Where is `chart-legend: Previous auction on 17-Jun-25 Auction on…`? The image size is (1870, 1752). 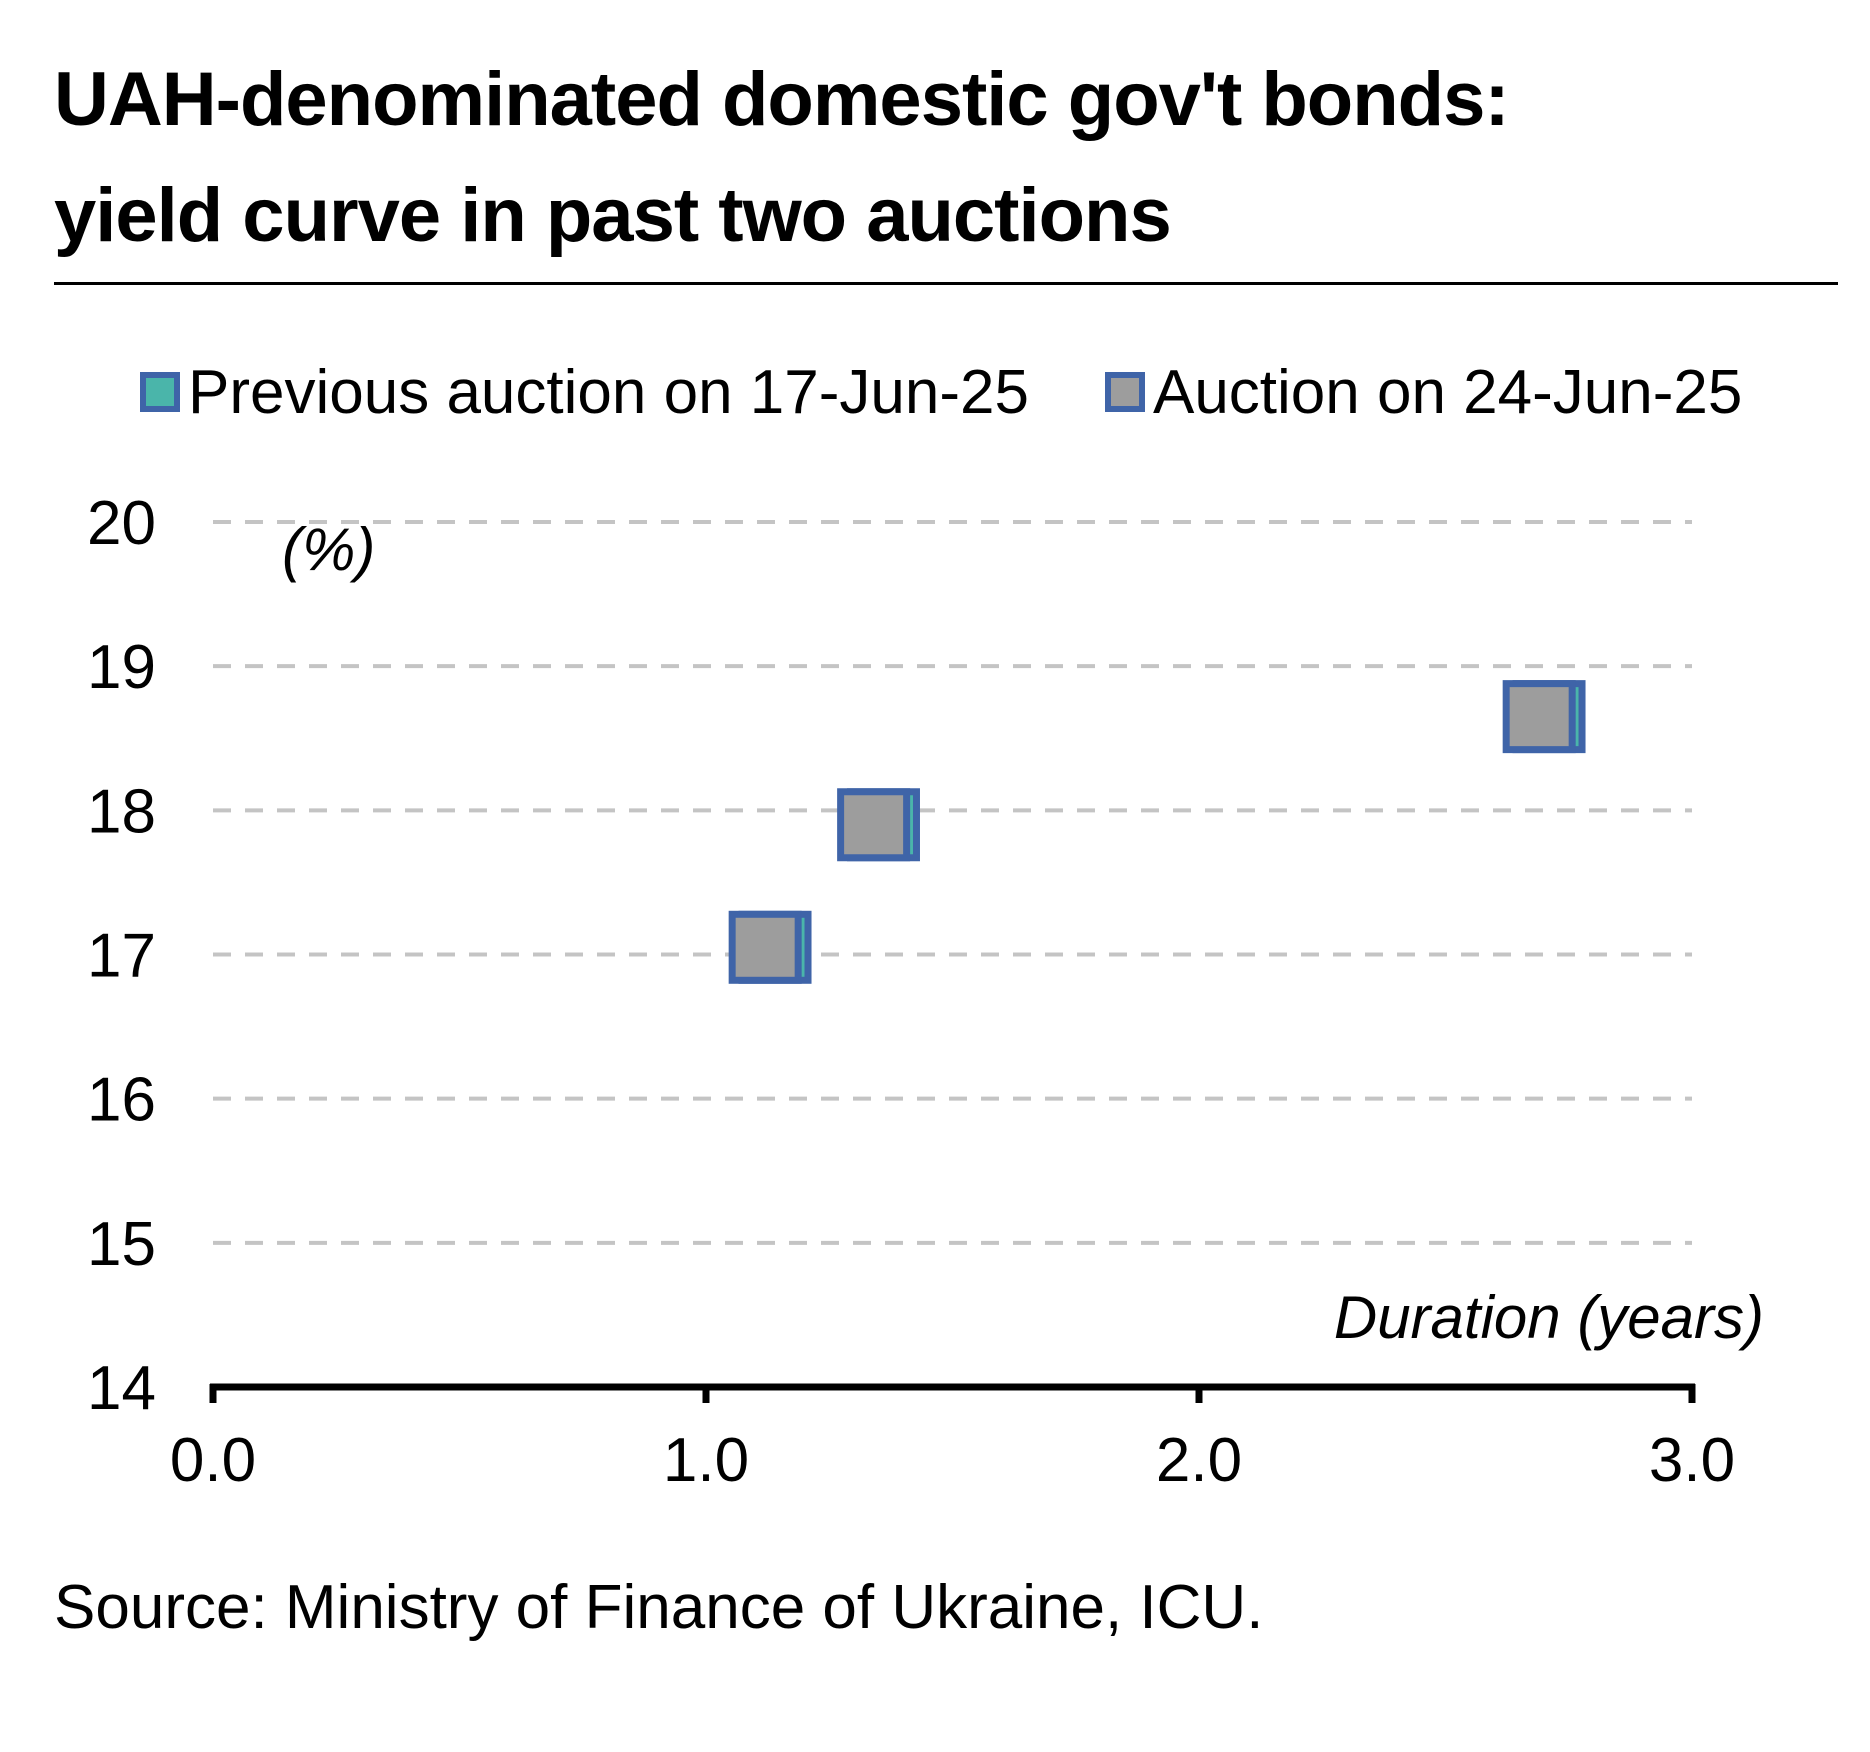 chart-legend: Previous auction on 17-Jun-25 Auction on… is located at coordinates (979, 392).